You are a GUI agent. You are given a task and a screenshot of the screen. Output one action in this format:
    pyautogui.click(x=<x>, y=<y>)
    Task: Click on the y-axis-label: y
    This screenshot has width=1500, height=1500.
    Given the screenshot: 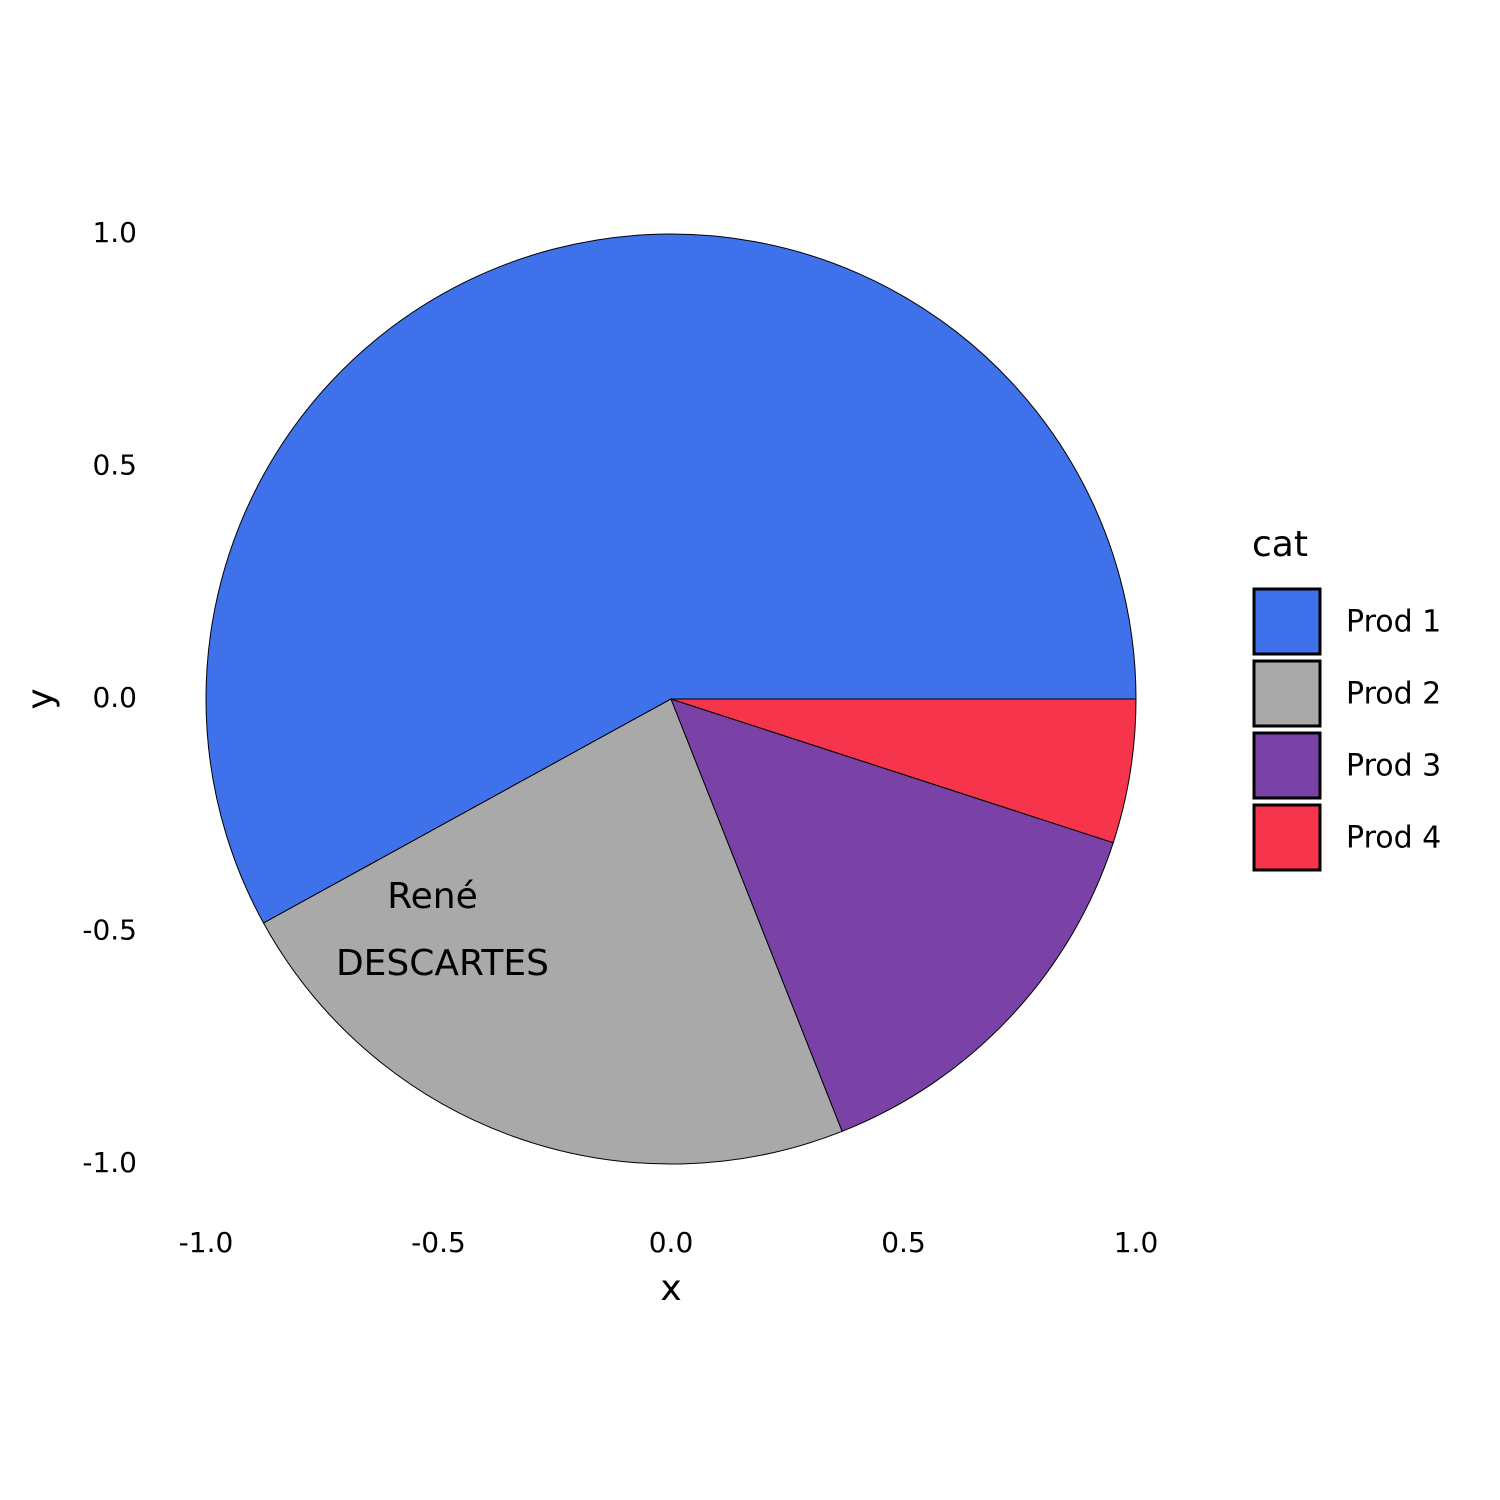 What is the action you would take?
    pyautogui.click(x=40, y=698)
    